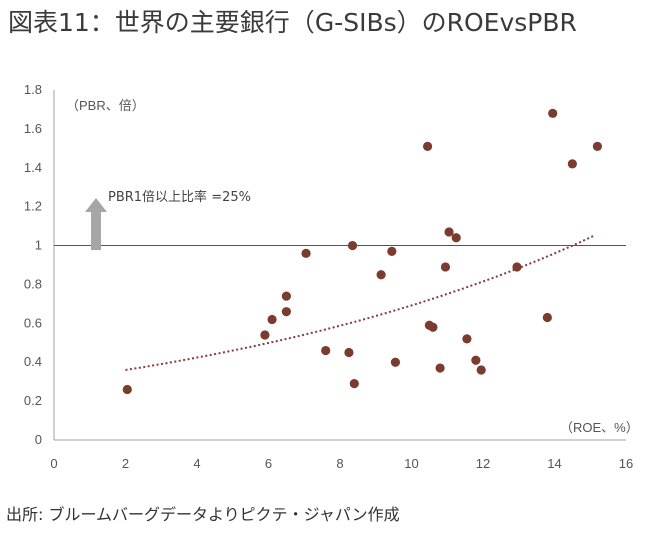 Image resolution: width=651 pixels, height=533 pixels. Describe the element at coordinates (38, 245) in the screenshot. I see `y-tick-label: 1` at that location.